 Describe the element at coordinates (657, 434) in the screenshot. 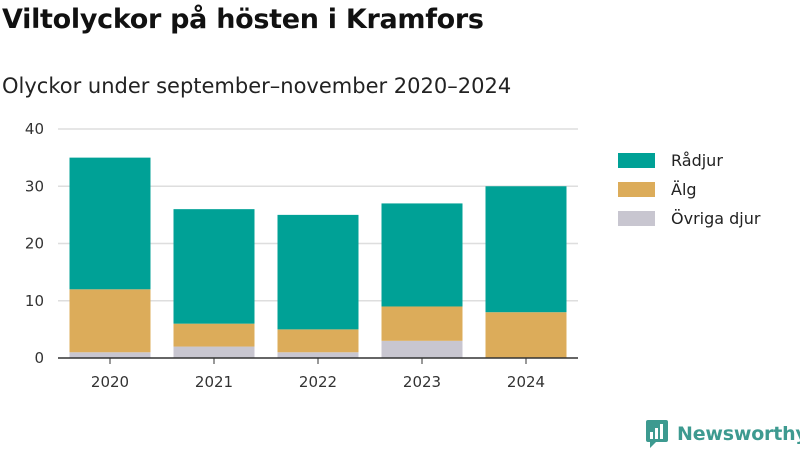

I see `newsworthy-chart-bubble-icon` at that location.